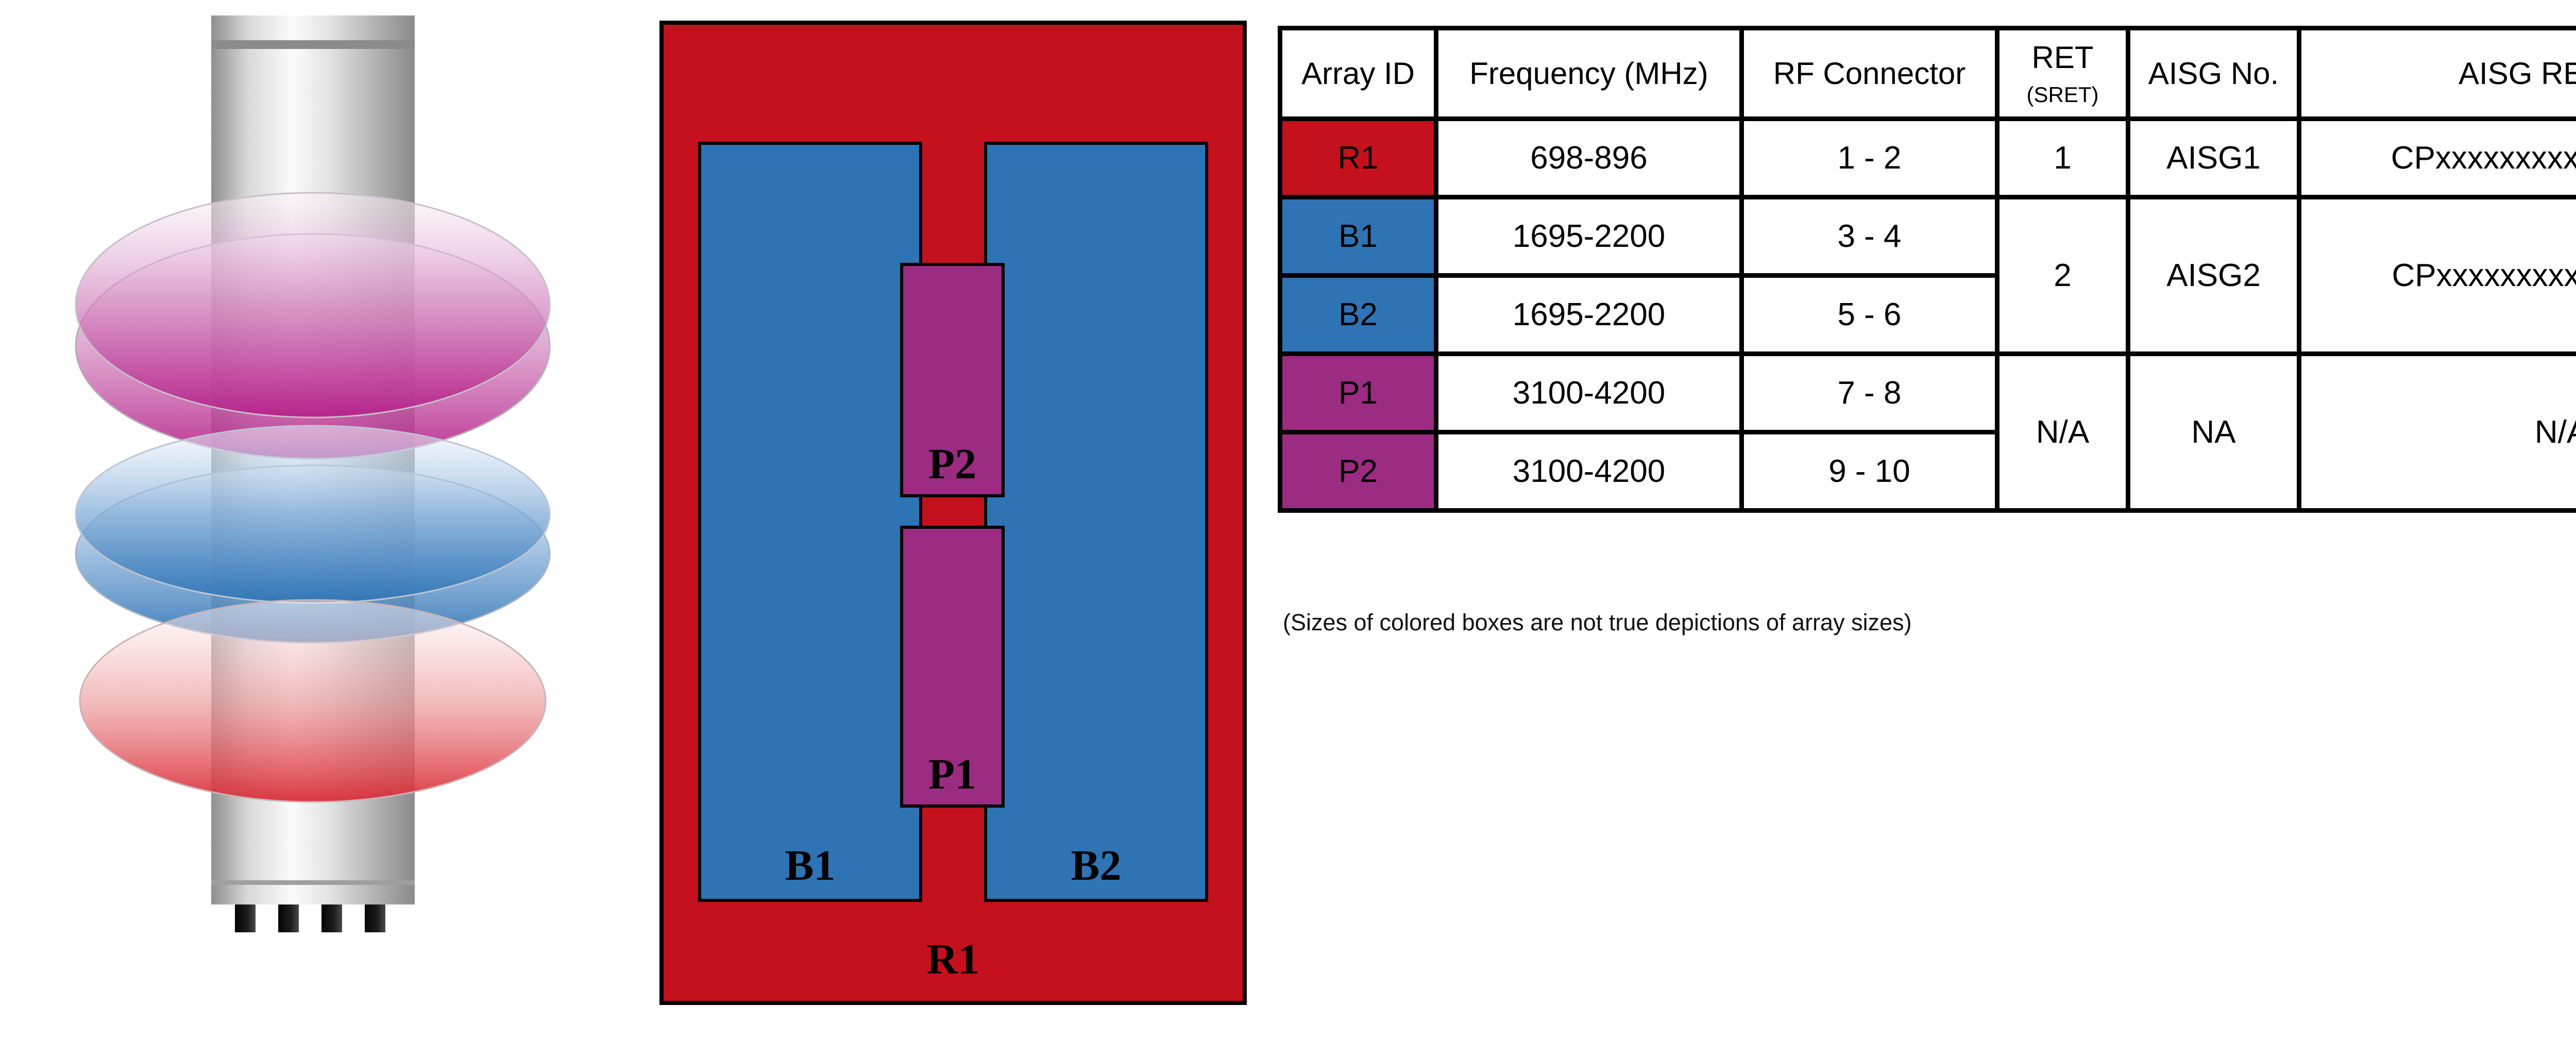 This screenshot has width=2576, height=1039. What do you see at coordinates (952, 380) in the screenshot?
I see `array-box-p2: P2` at bounding box center [952, 380].